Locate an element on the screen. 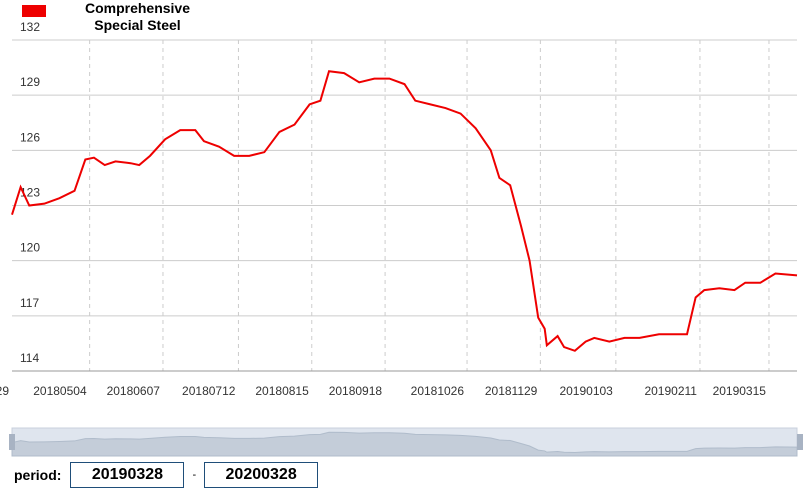 The width and height of the screenshot is (807, 492). y-tick-label: 129 is located at coordinates (30, 82).